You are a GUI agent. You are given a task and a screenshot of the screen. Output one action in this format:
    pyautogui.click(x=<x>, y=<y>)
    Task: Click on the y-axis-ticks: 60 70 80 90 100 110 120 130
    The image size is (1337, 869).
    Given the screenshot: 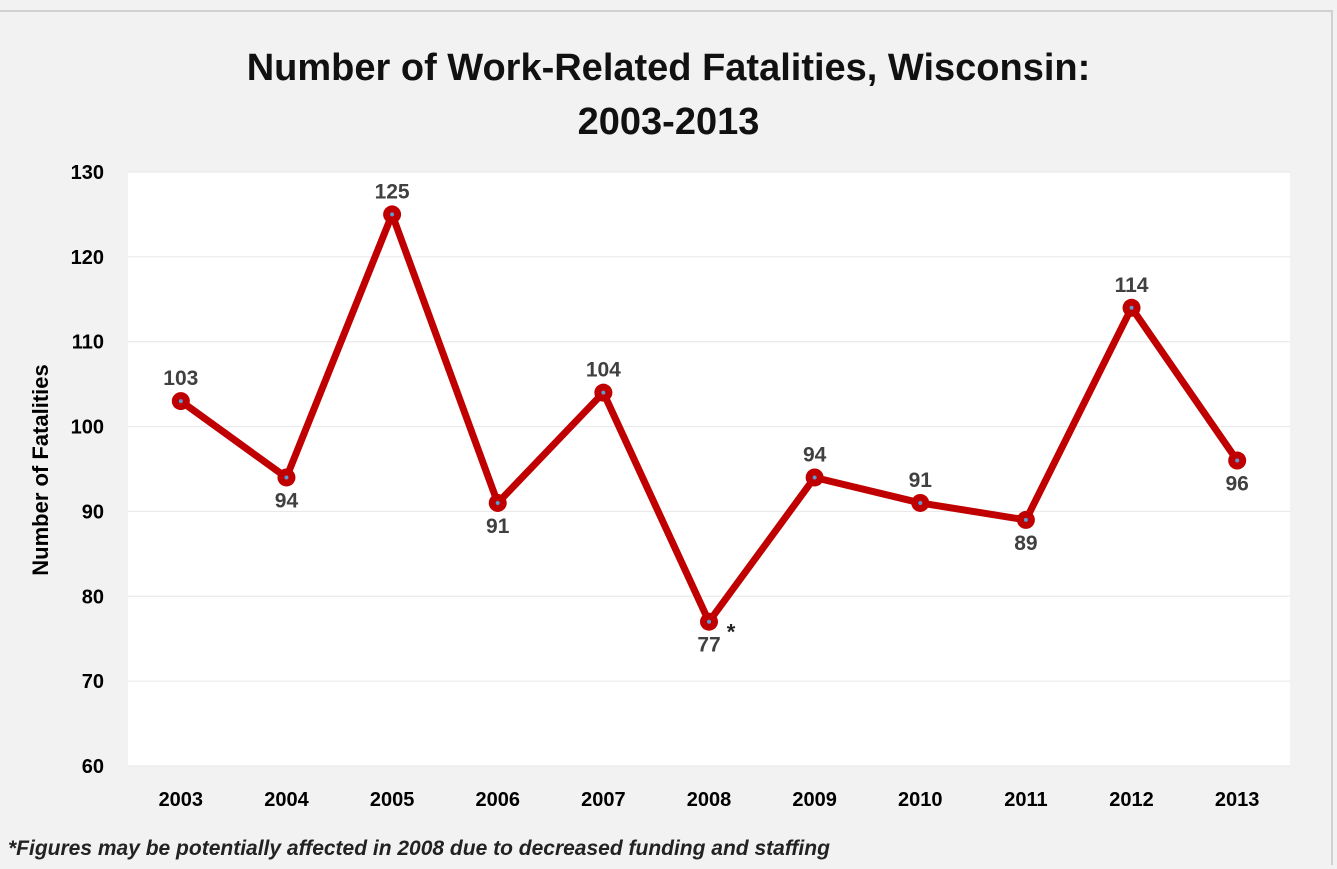 What is the action you would take?
    pyautogui.click(x=87, y=470)
    